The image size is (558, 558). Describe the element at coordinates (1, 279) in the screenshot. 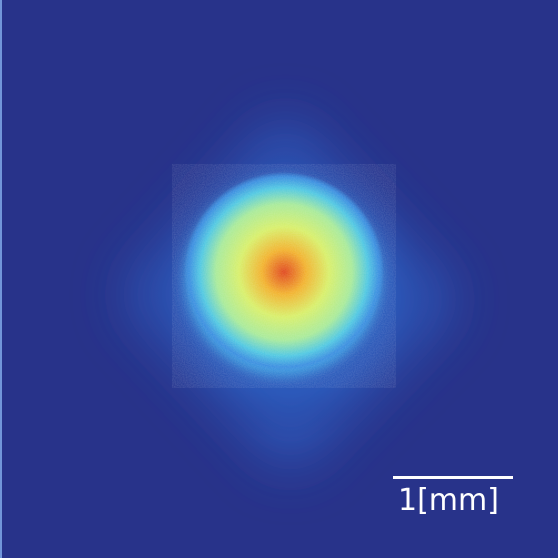

I see `image-left-border` at that location.